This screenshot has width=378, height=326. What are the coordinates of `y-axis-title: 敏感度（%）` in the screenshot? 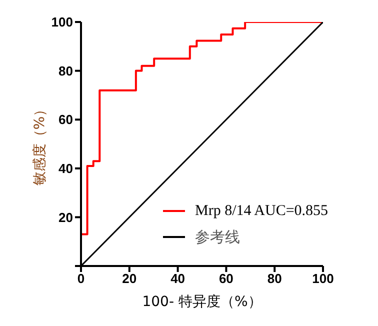 It's located at (40, 144).